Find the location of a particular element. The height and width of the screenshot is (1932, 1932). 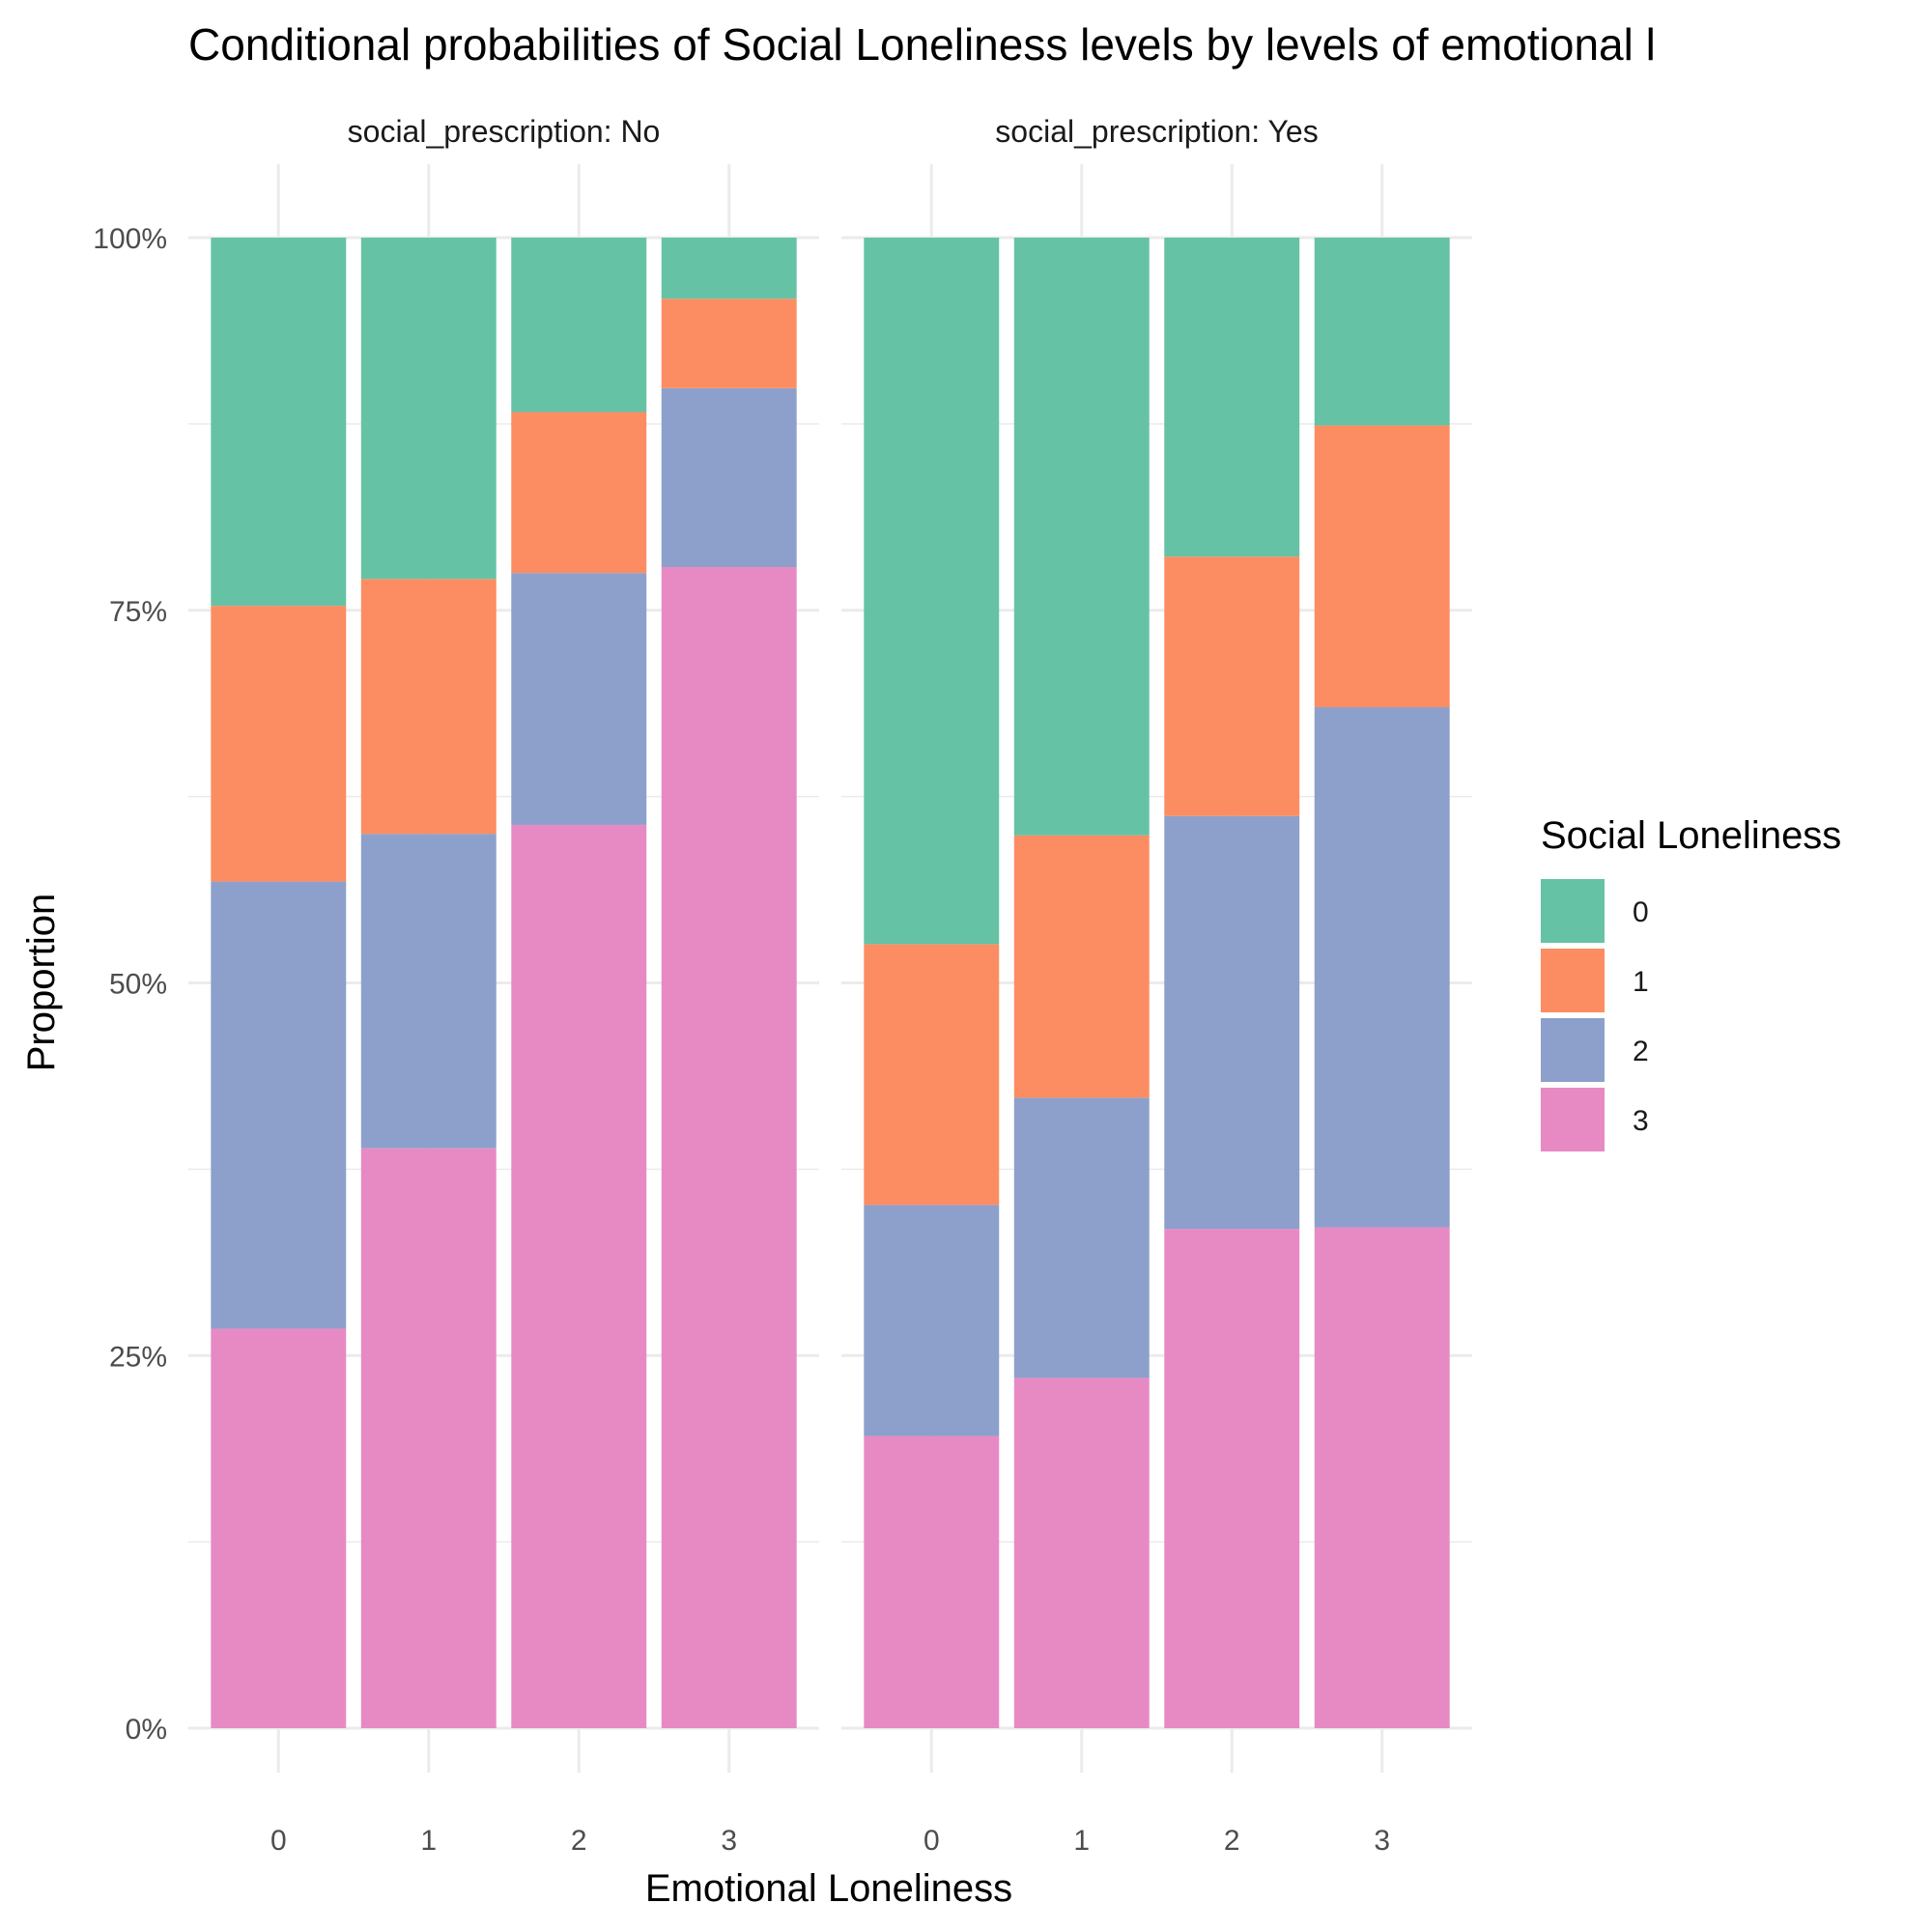

legend-label: 3 is located at coordinates (1641, 1121).